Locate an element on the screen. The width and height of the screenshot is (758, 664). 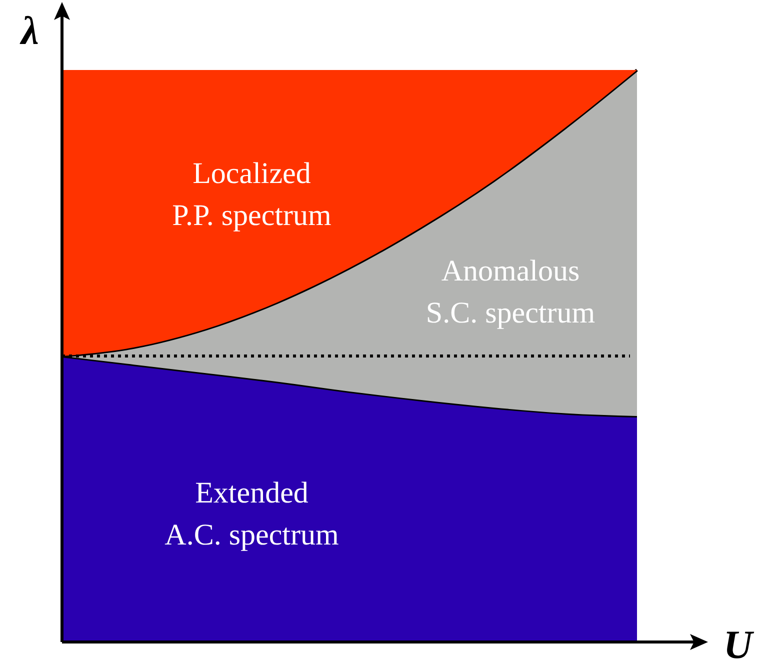
y-axis-title: λ is located at coordinates (29, 30).